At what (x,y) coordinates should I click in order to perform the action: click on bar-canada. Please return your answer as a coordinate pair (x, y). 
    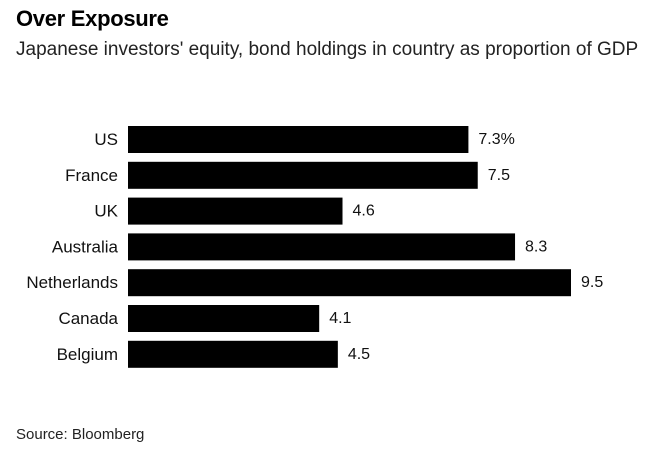
    Looking at the image, I should click on (224, 318).